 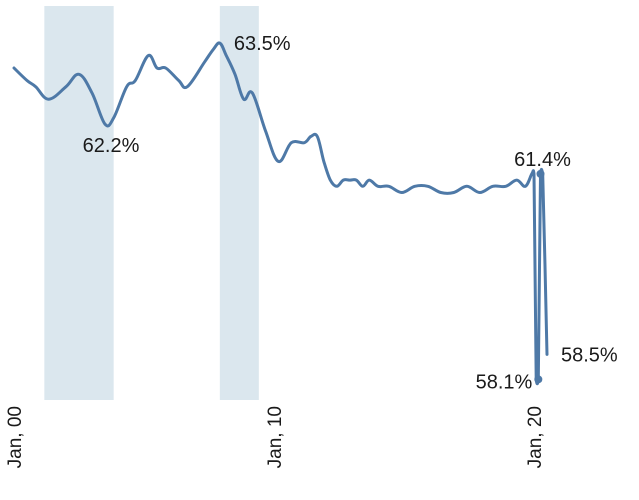 I want to click on x-tick-label: Jan, 00, so click(x=15, y=437).